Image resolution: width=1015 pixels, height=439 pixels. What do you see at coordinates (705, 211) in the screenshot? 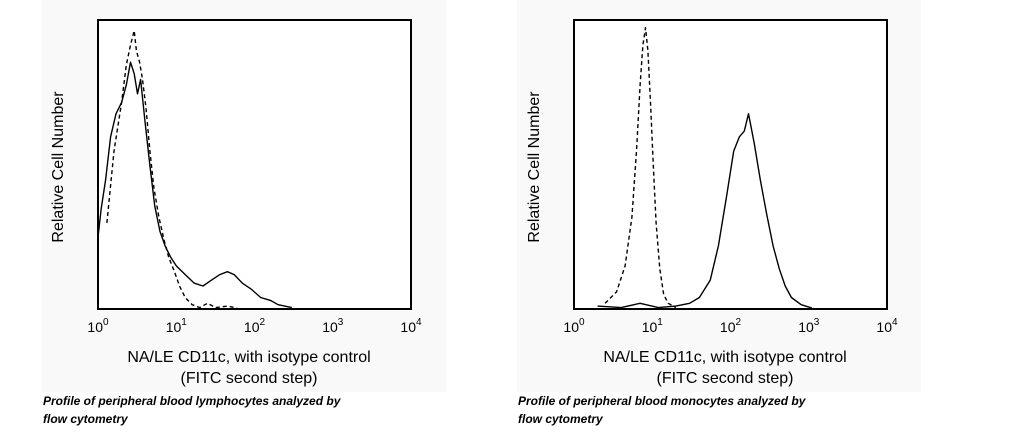
I see `series-solid-line` at bounding box center [705, 211].